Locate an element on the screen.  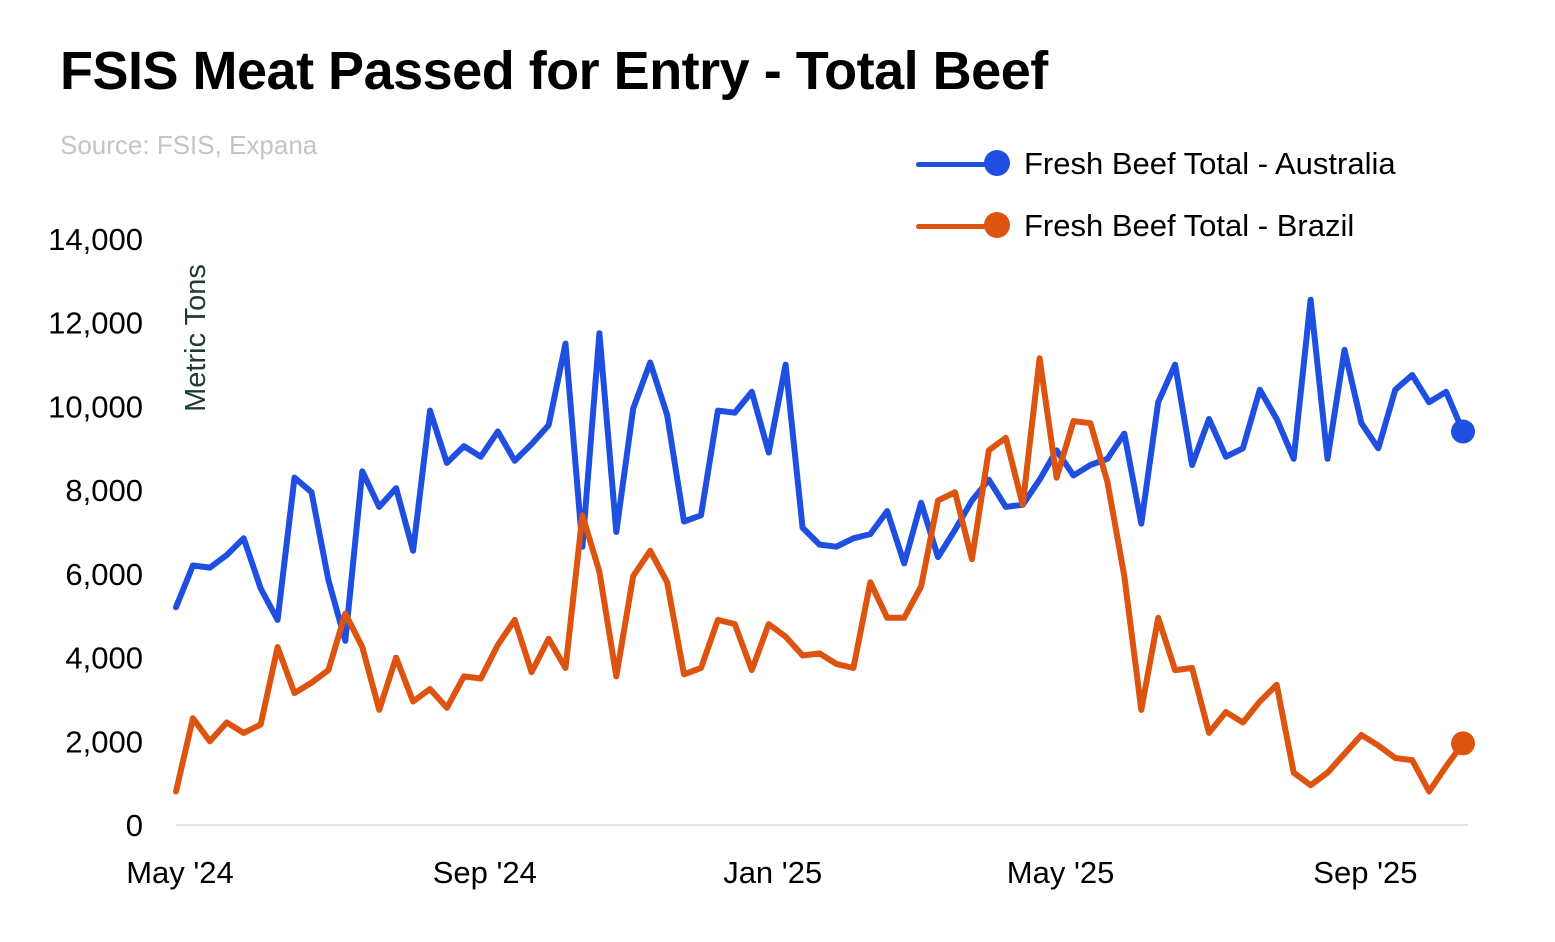
x-tick-label: May '24 is located at coordinates (180, 872).